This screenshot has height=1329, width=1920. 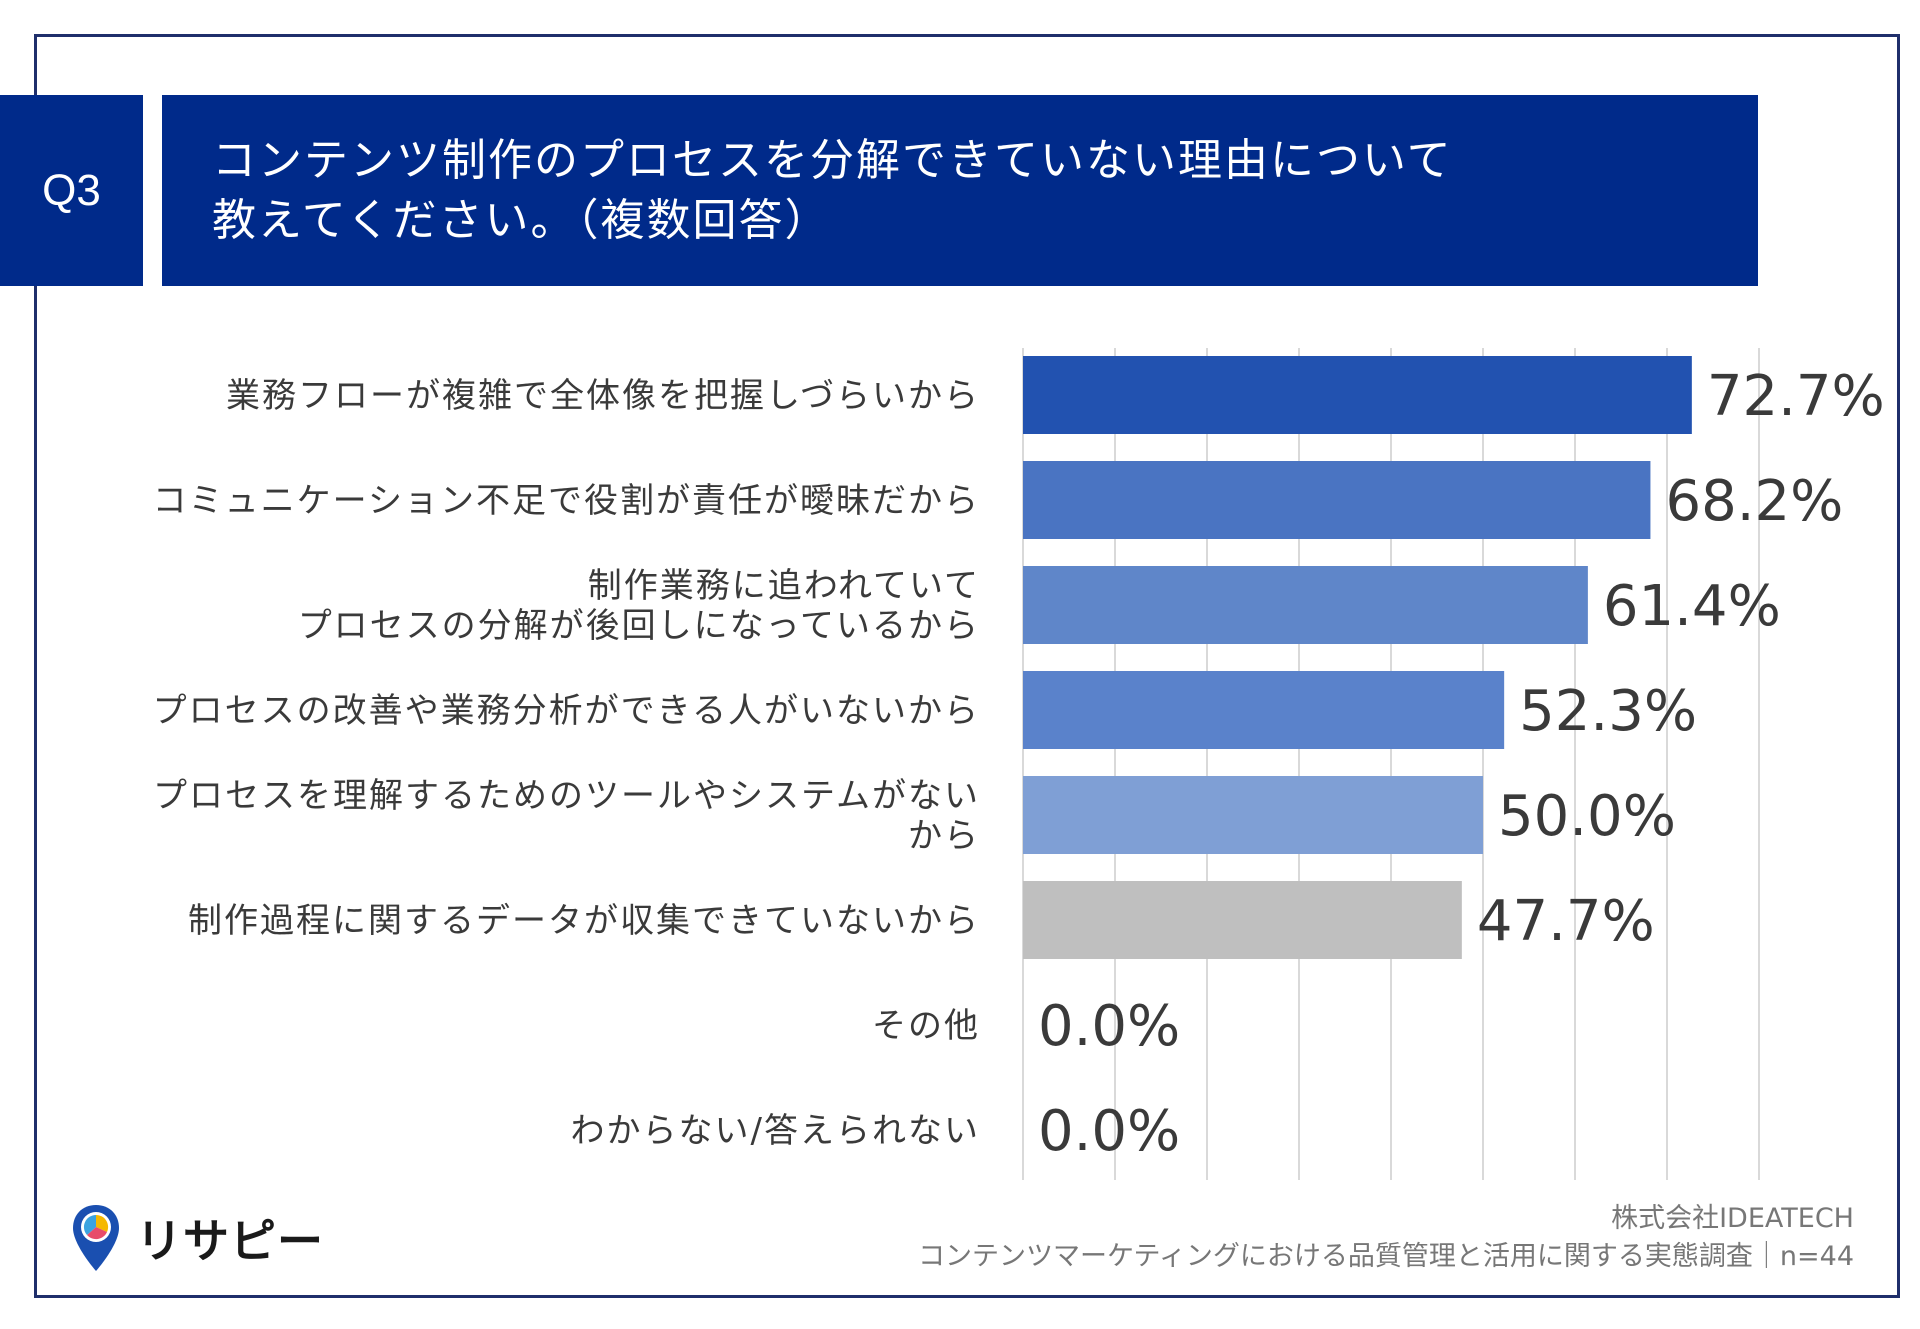 What do you see at coordinates (584, 921) in the screenshot?
I see `category-label: 制作過程に関するデータが収集できていないから` at bounding box center [584, 921].